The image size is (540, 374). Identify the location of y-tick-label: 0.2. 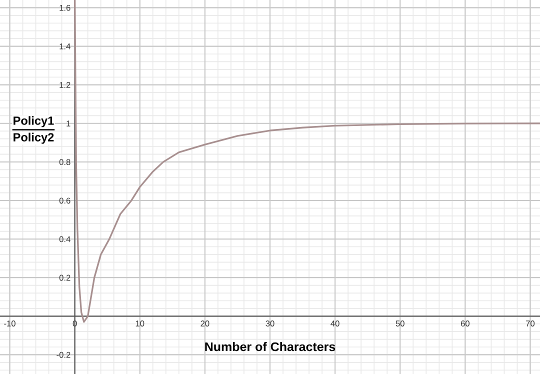
(64, 277).